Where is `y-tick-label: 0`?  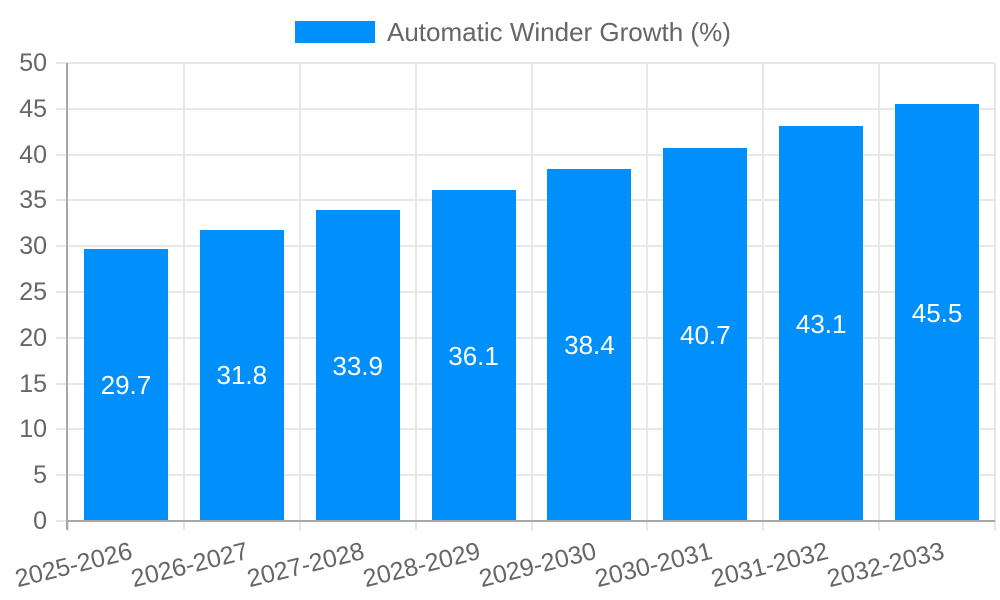
y-tick-label: 0 is located at coordinates (40, 521).